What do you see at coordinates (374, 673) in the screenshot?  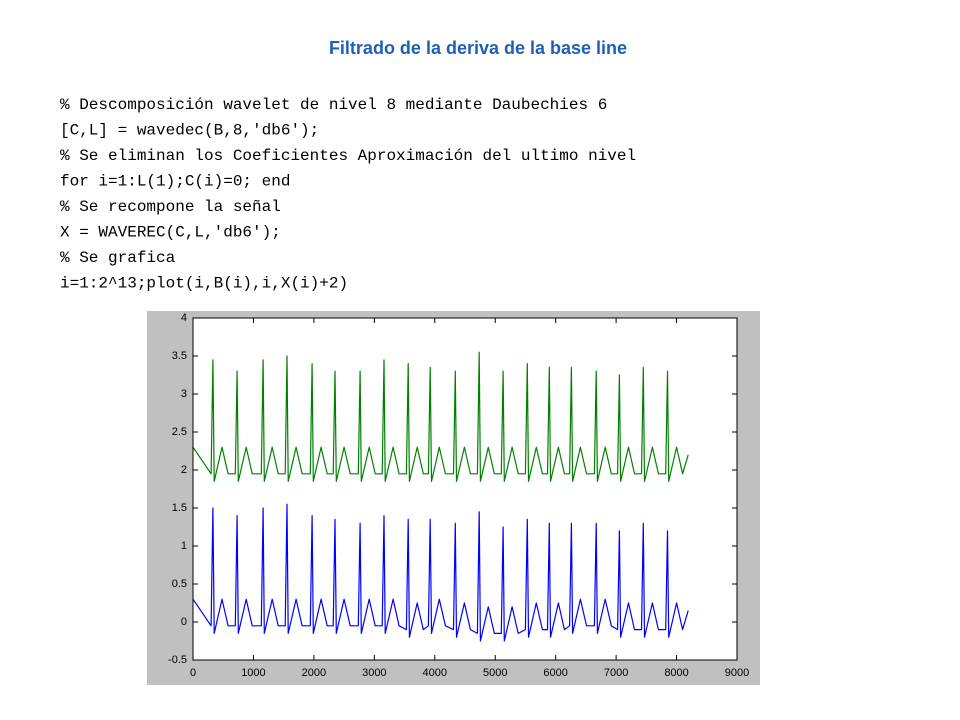 I see `x-tick-label: 3000` at bounding box center [374, 673].